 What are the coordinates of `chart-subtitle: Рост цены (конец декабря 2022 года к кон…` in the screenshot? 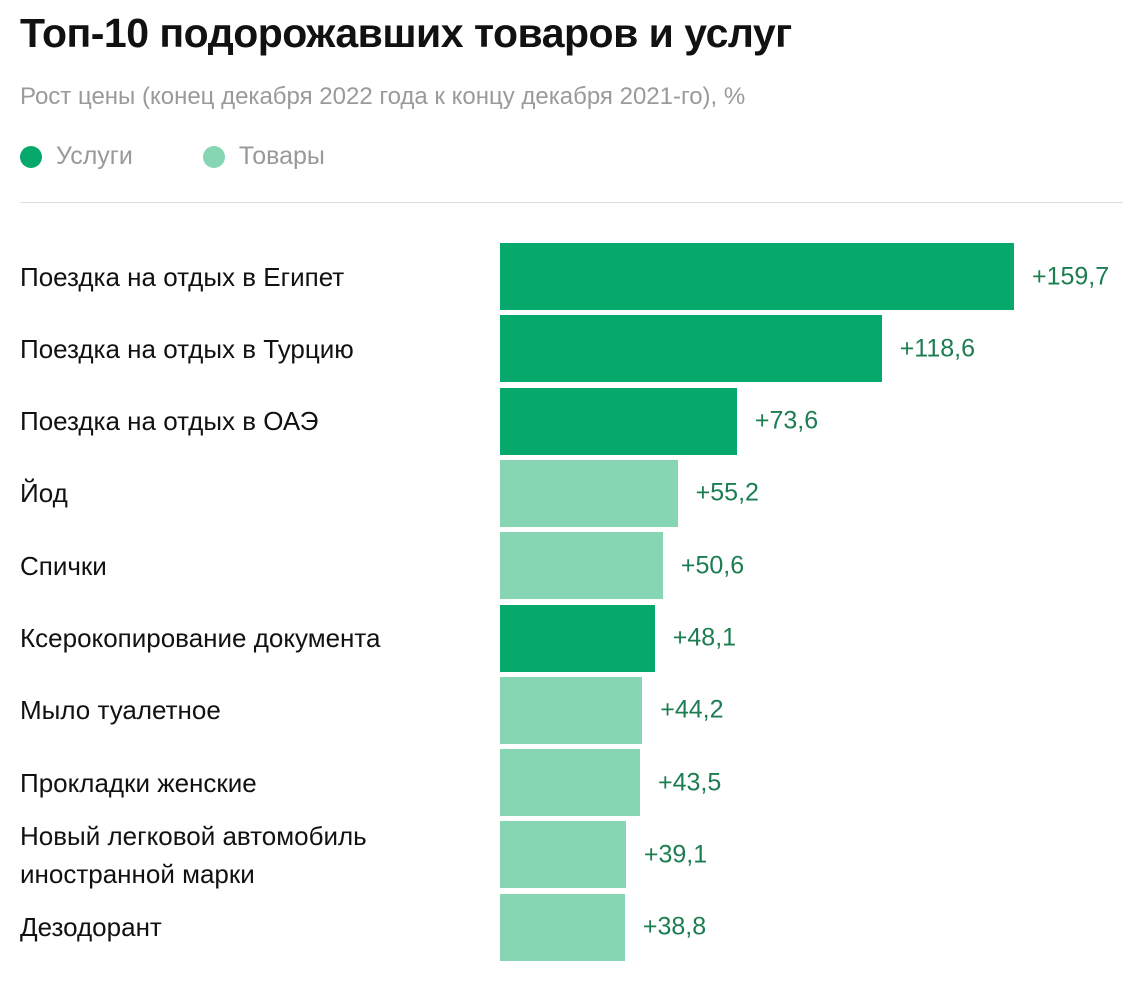 It's located at (383, 96).